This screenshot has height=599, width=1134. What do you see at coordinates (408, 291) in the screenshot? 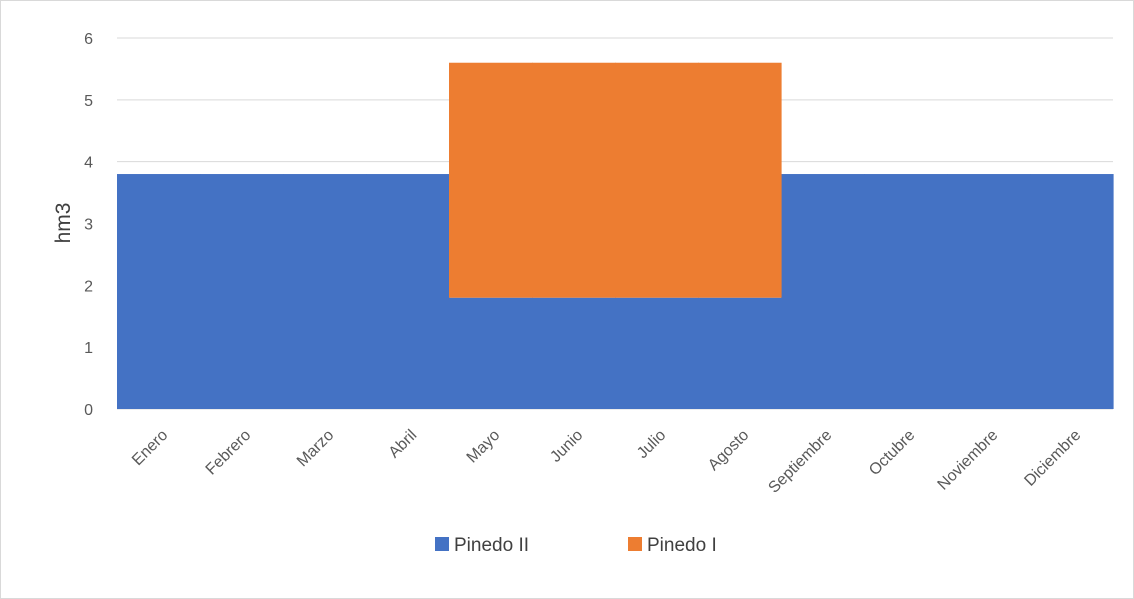
I see `area-segment-pinedo-ii-abril` at bounding box center [408, 291].